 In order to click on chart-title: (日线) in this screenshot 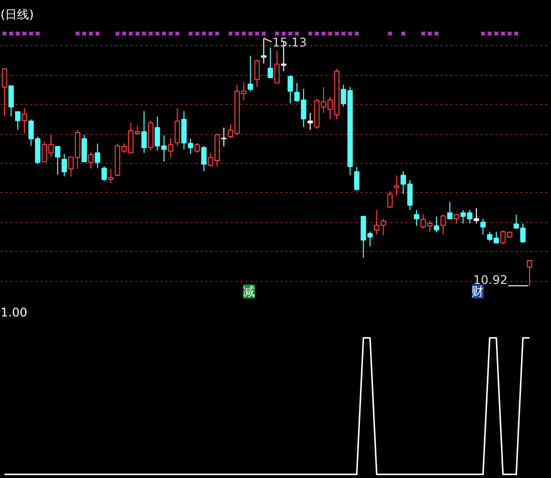, I will do `click(17, 15)`.